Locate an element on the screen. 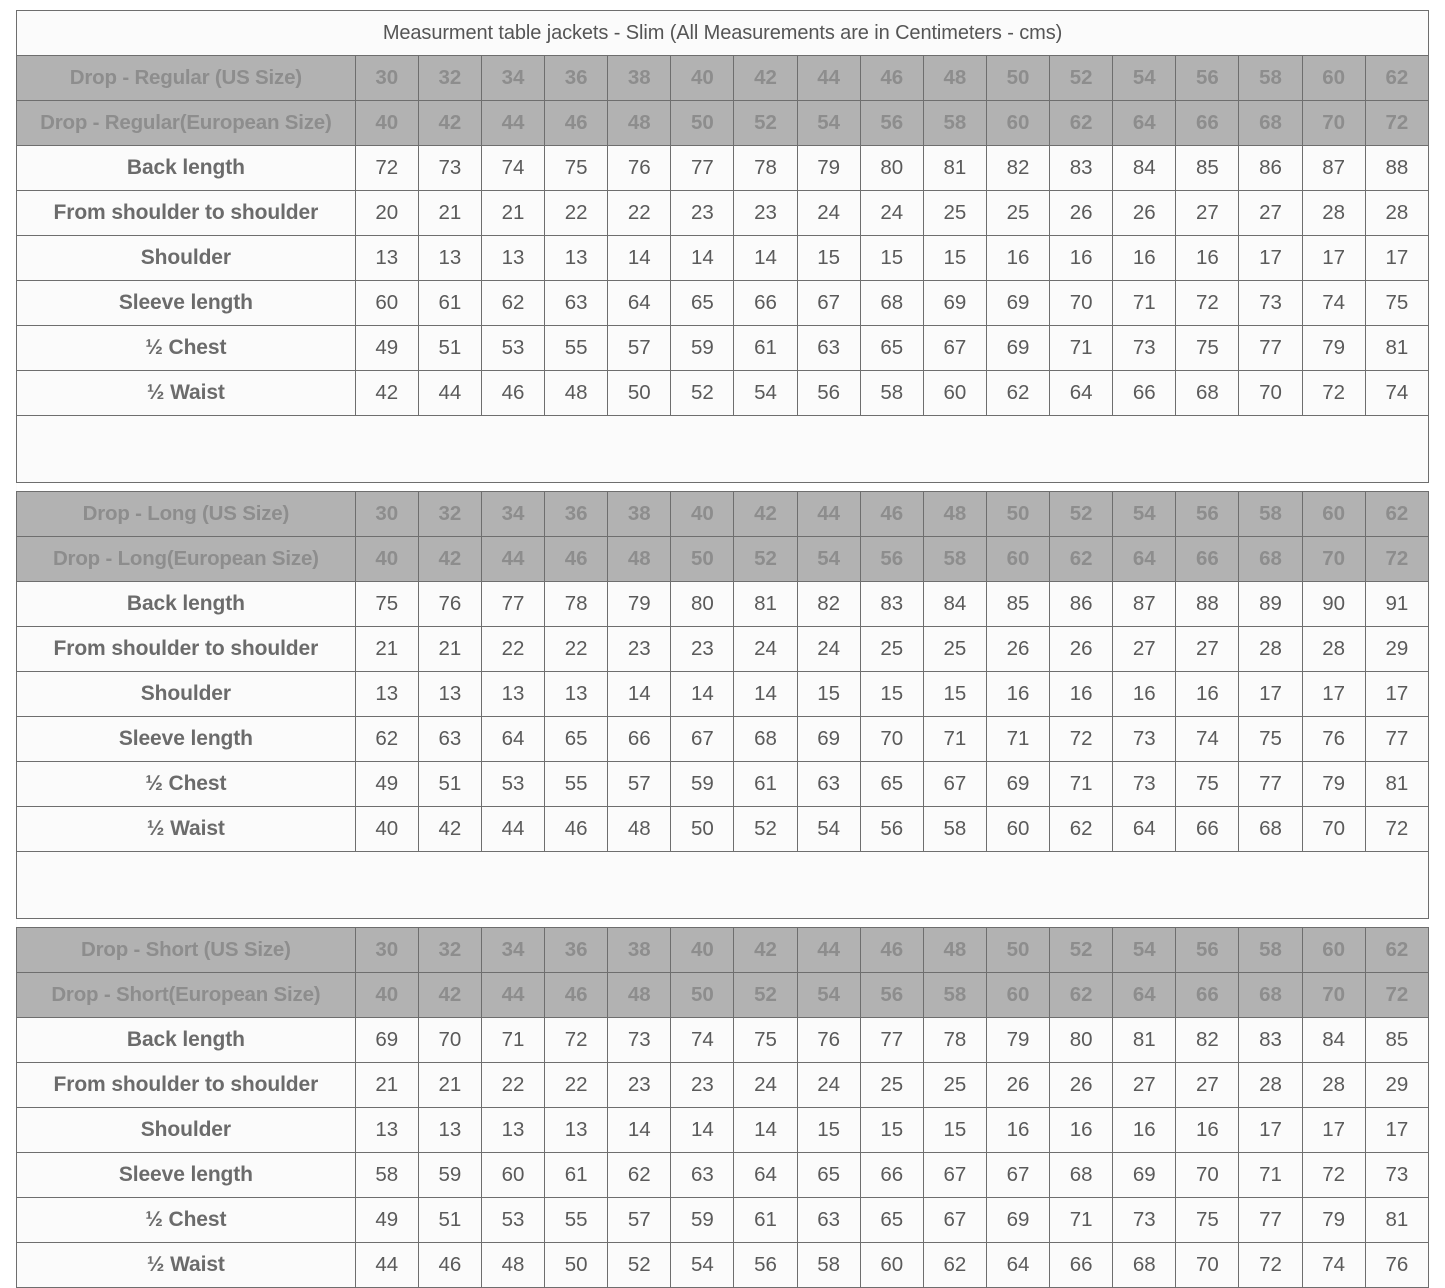  size-header-eu: 54 is located at coordinates (828, 123).